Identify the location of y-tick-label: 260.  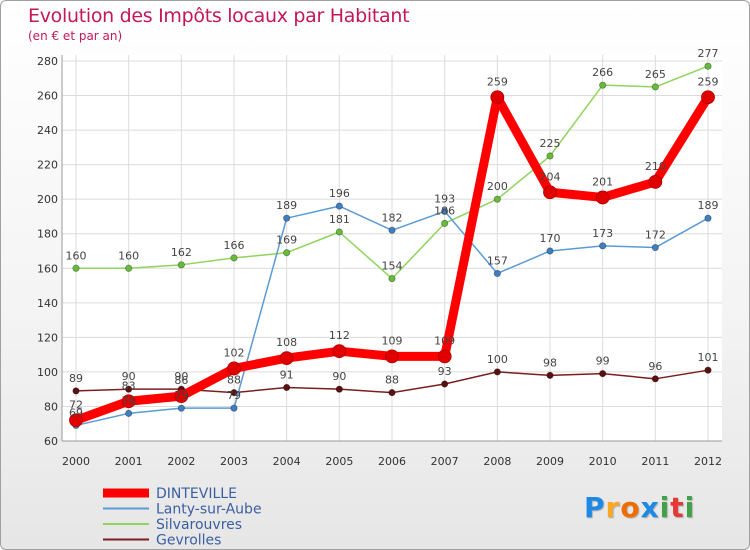
(47, 96).